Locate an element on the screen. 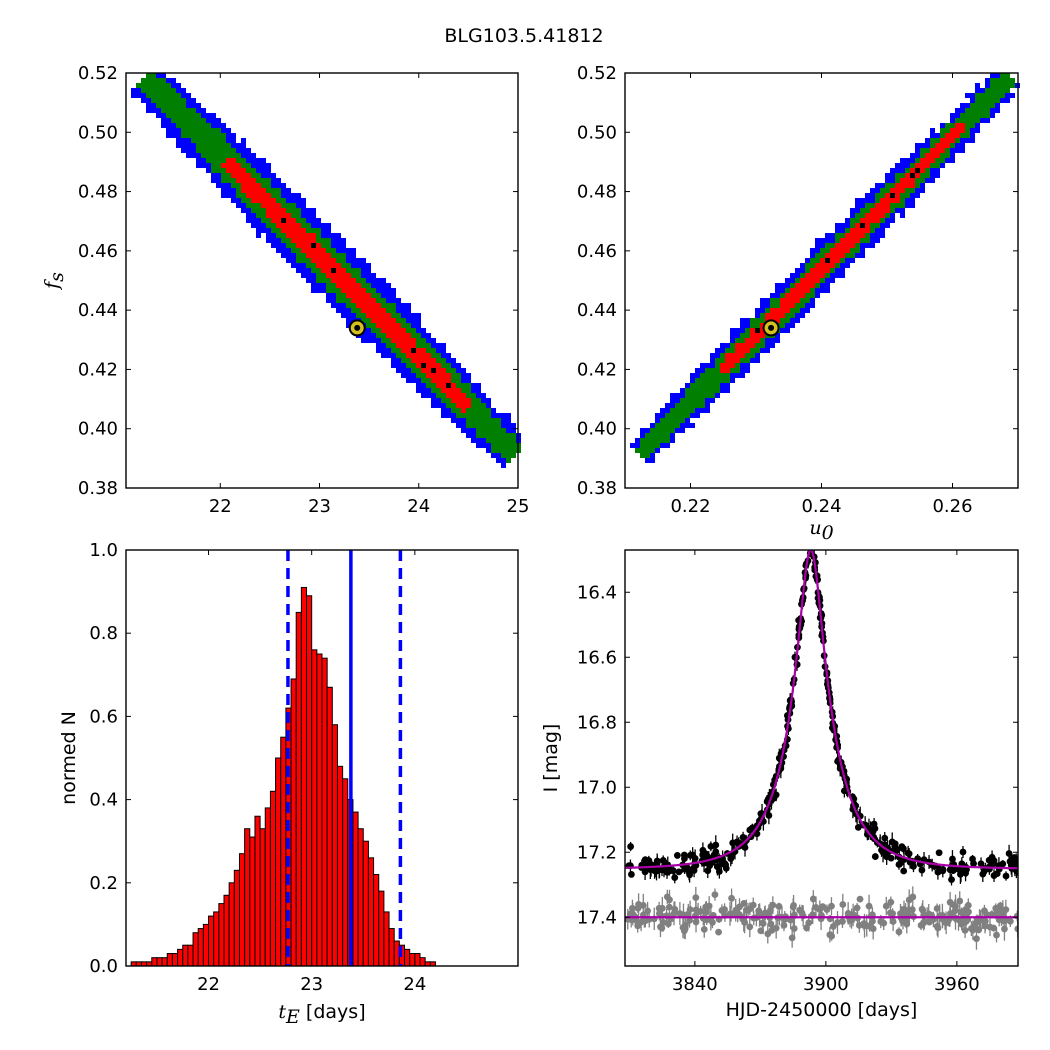 The image size is (1050, 1050). x-tick-label: 3900 is located at coordinates (826, 984).